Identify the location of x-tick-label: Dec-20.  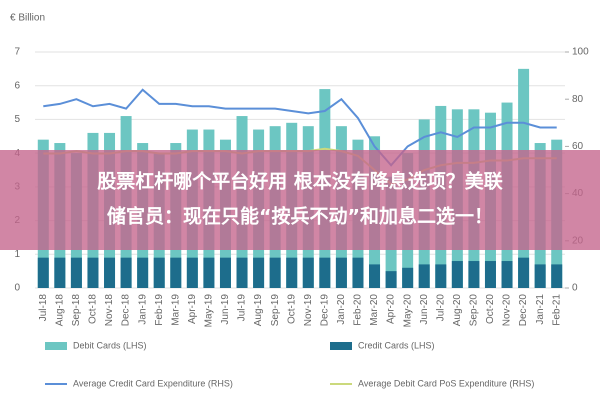
(523, 310).